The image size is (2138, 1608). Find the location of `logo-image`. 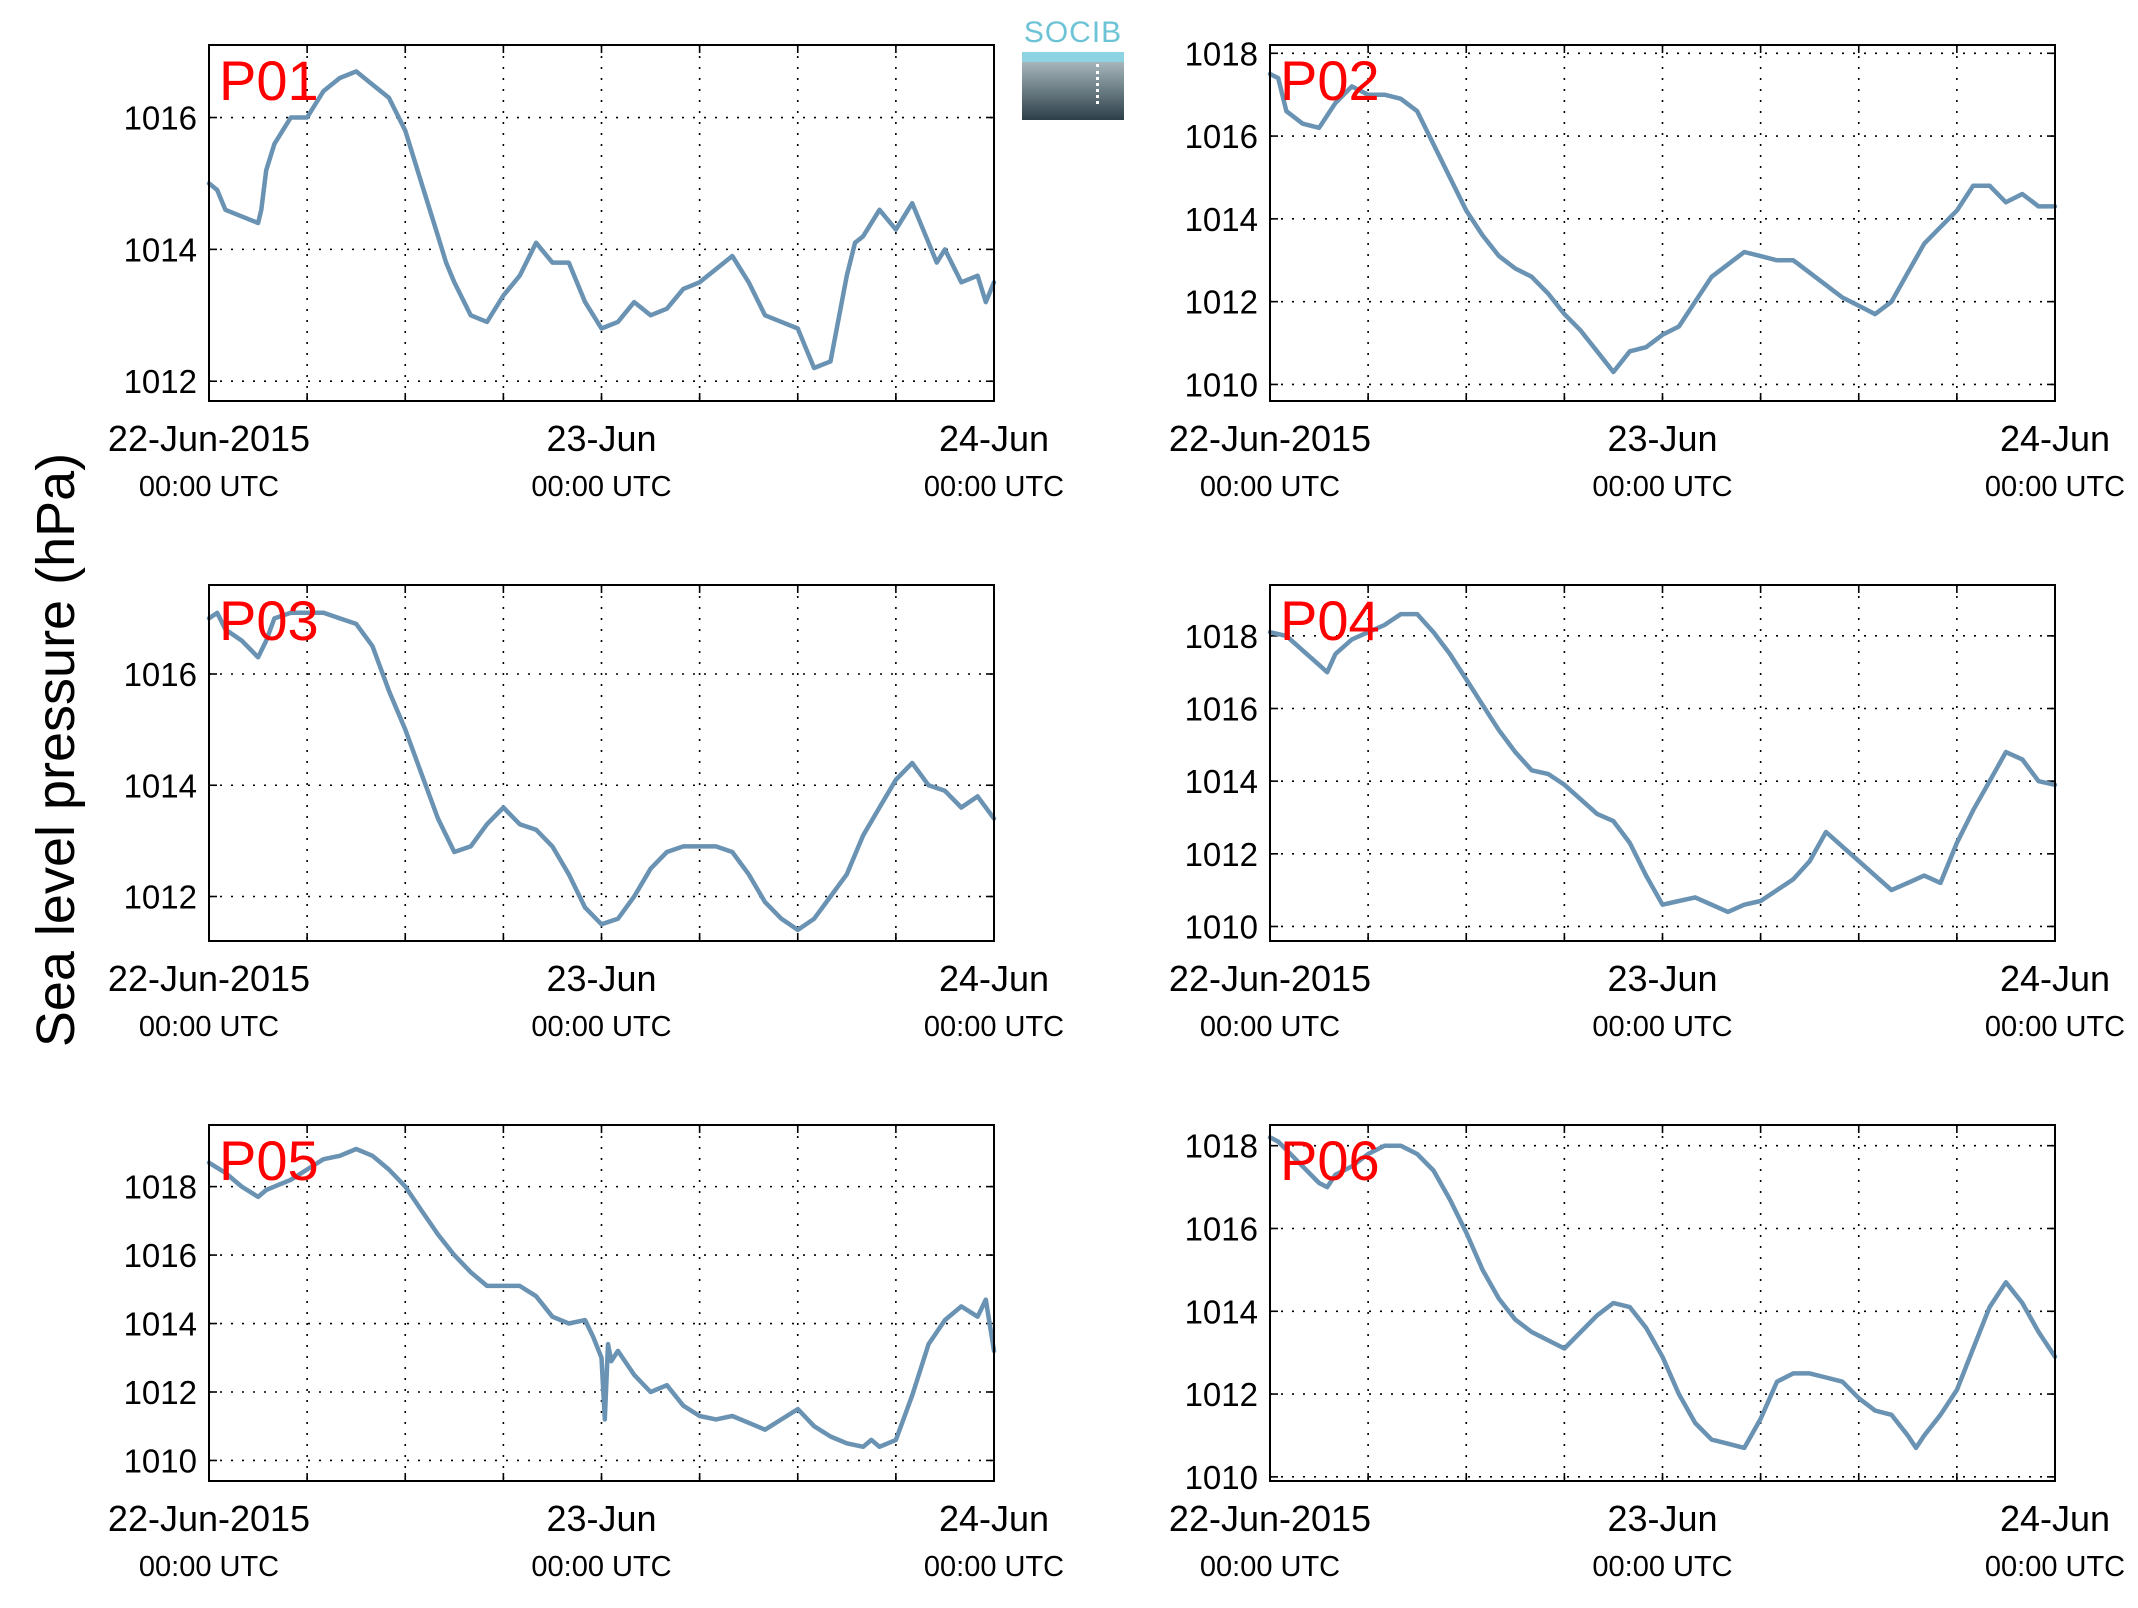

logo-image is located at coordinates (1073, 86).